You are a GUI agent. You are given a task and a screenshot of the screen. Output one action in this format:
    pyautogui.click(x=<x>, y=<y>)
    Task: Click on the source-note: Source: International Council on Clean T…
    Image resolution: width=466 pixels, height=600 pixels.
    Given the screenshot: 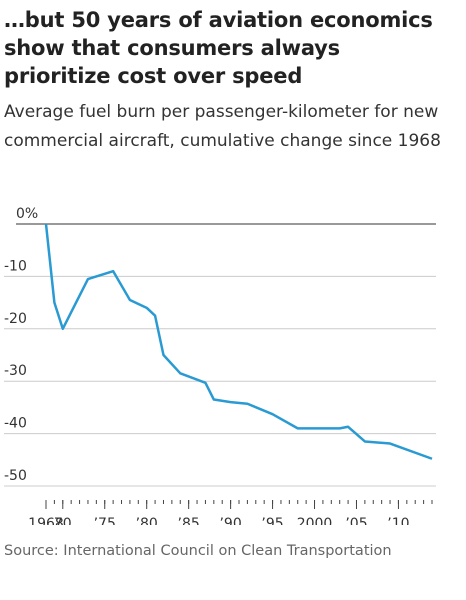 What is the action you would take?
    pyautogui.click(x=198, y=551)
    